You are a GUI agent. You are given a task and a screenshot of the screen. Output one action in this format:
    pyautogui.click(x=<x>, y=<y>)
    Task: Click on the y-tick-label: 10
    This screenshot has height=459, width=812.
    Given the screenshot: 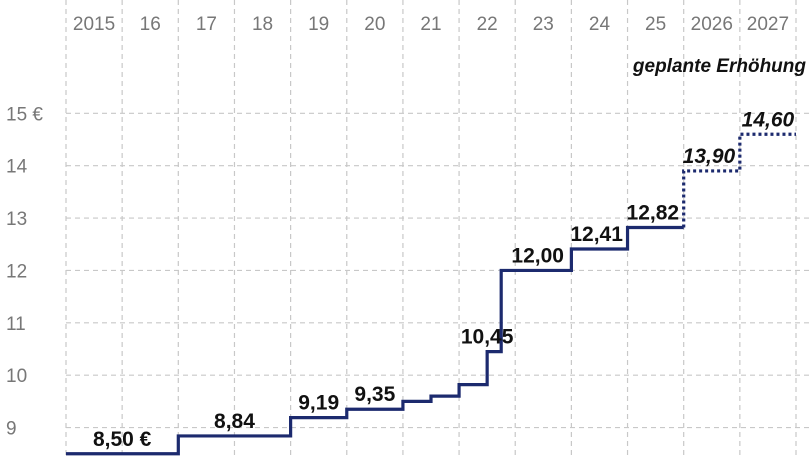 What is the action you would take?
    pyautogui.click(x=16, y=376)
    